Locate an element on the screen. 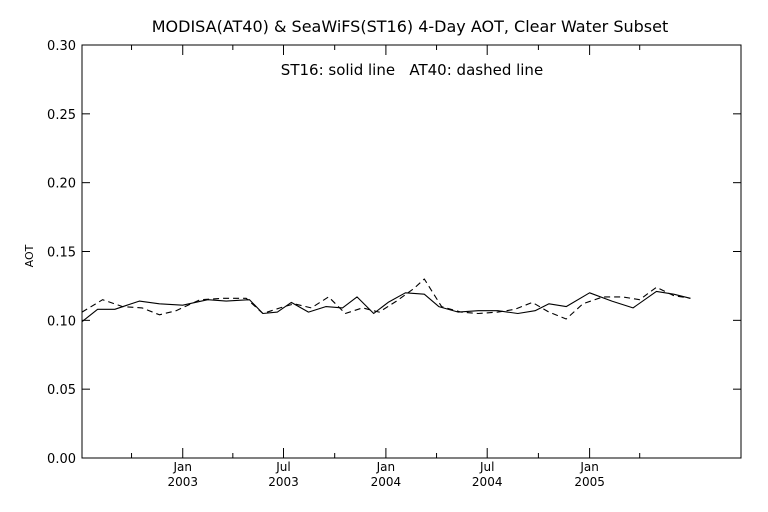 The image size is (768, 512). y-tick-label: 0.20 is located at coordinates (61, 184).